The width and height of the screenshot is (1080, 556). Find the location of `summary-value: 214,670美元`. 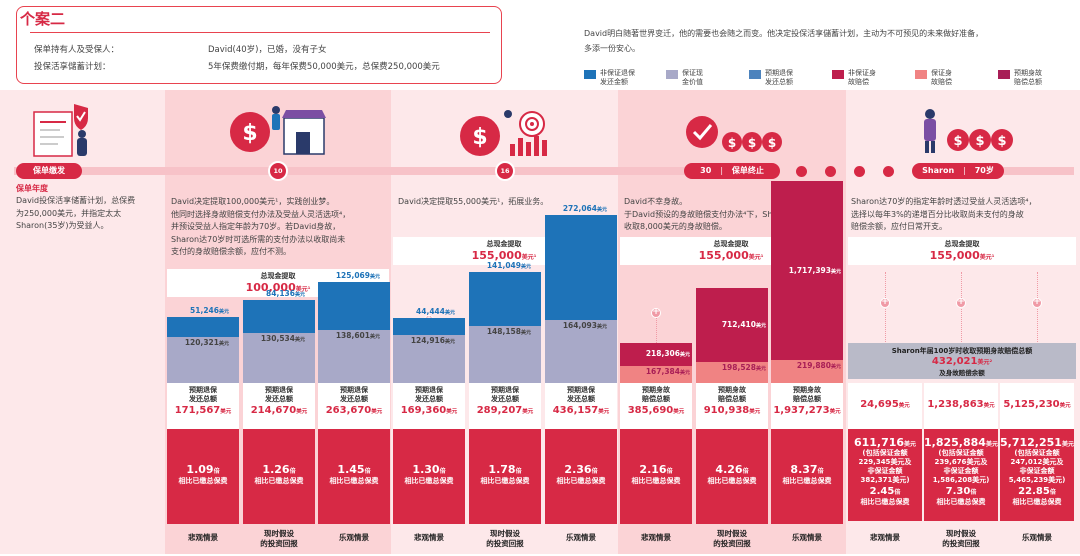

summary-value: 214,670美元 is located at coordinates (279, 410).